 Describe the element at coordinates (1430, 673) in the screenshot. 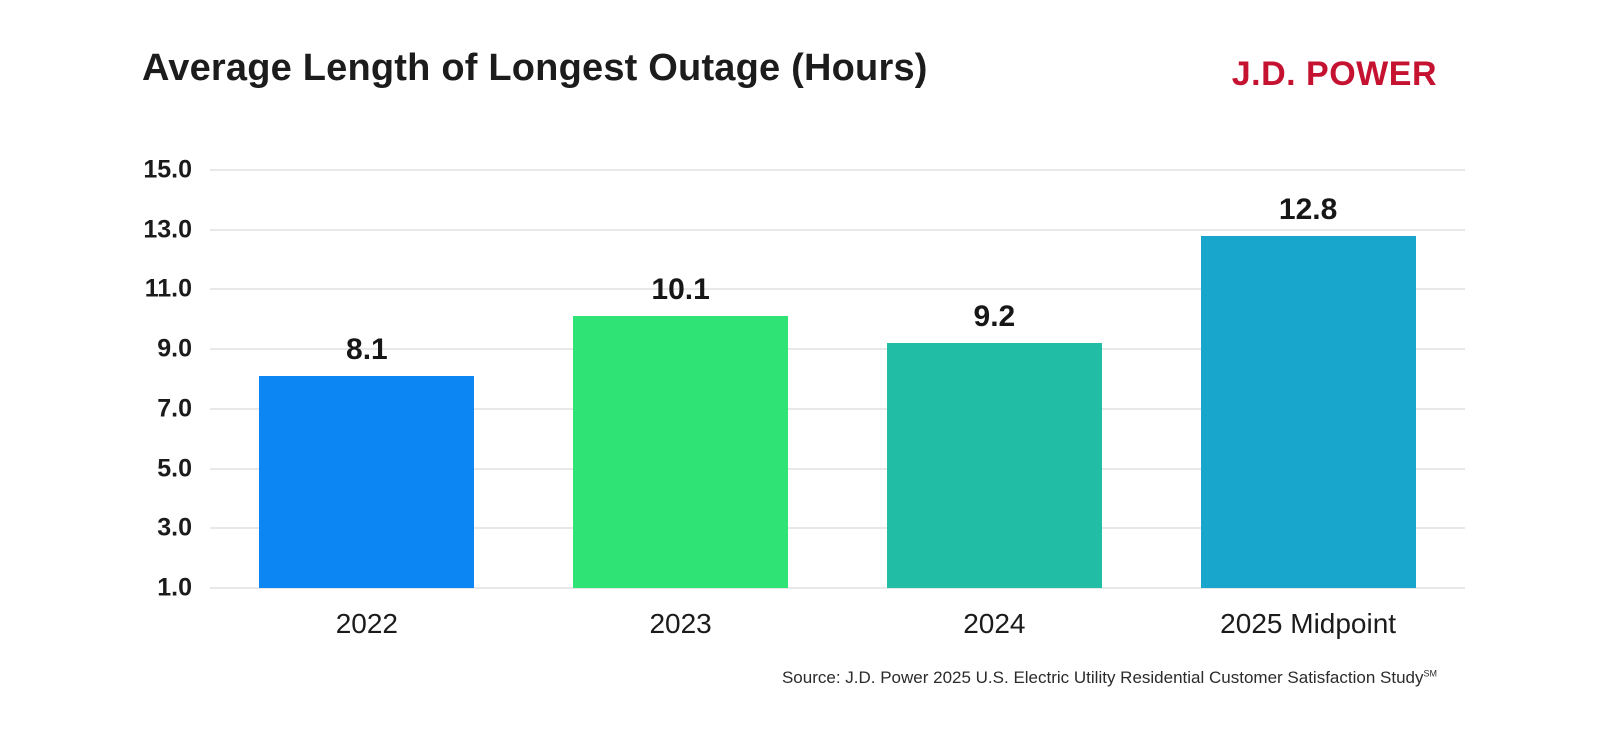

I see `service-mark: SM` at that location.